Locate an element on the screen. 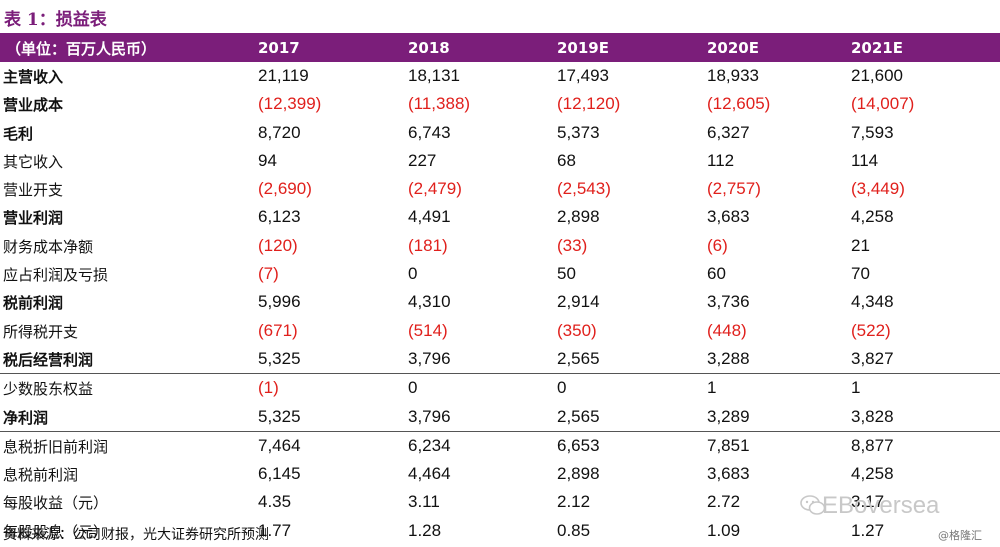 The height and width of the screenshot is (547, 1000). cell-value: 3,736 is located at coordinates (728, 302).